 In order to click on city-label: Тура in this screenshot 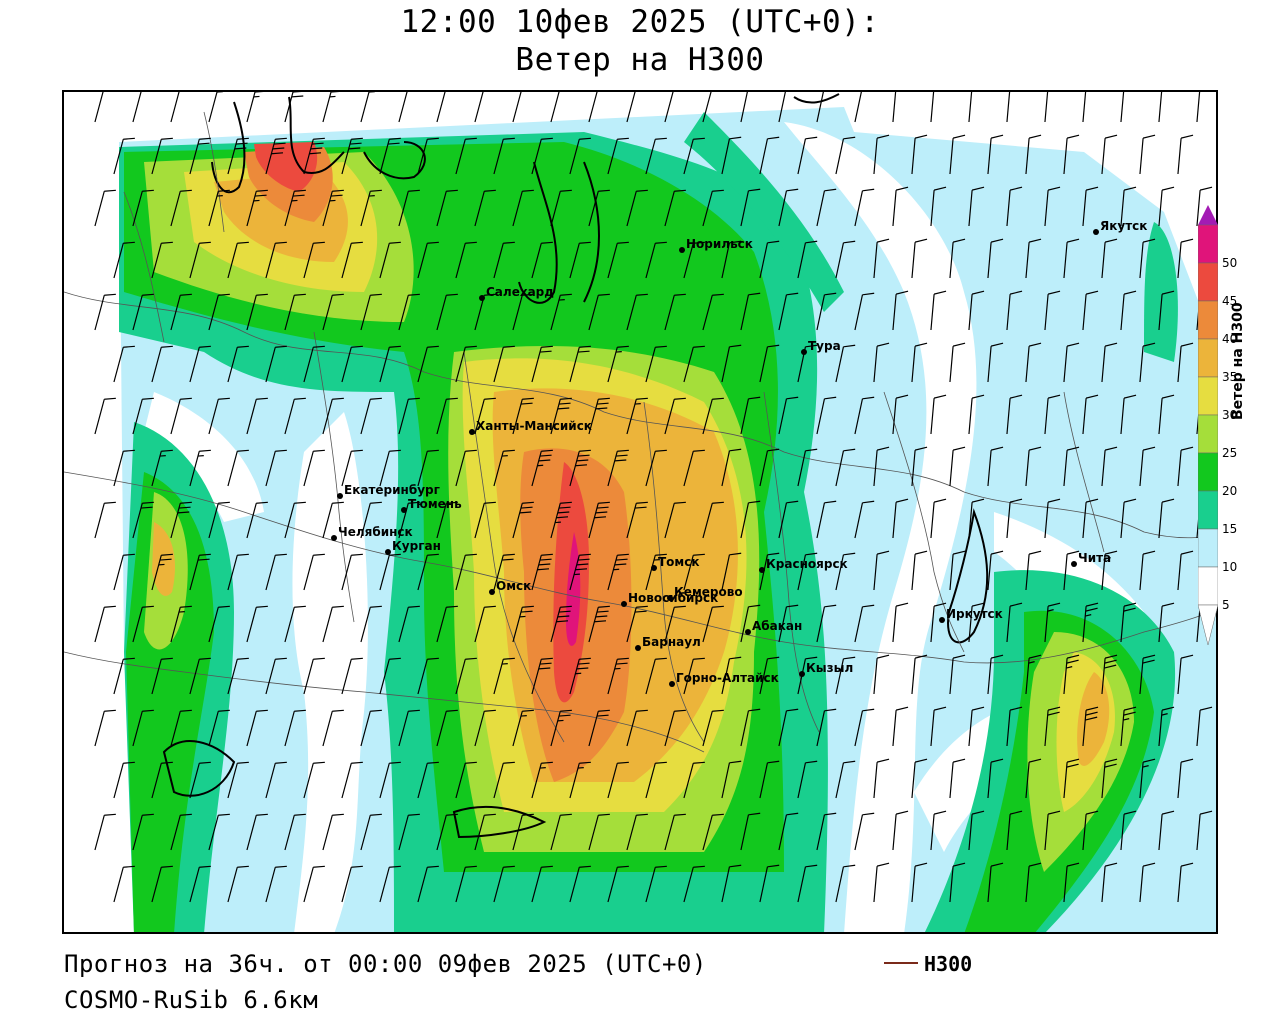, I will do `click(824, 346)`.